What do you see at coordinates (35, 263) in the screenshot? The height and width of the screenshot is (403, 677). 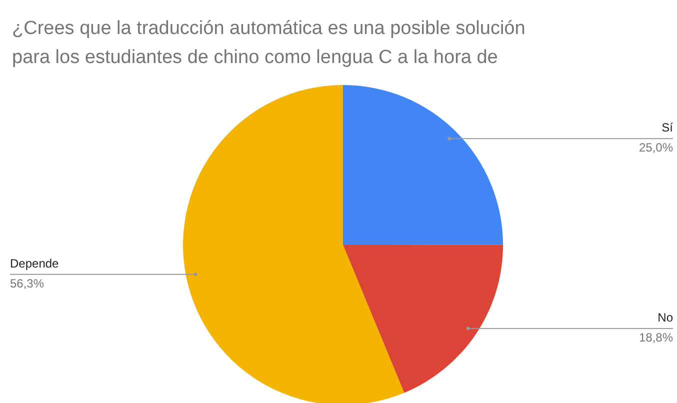 I see `slice-label: Depende` at bounding box center [35, 263].